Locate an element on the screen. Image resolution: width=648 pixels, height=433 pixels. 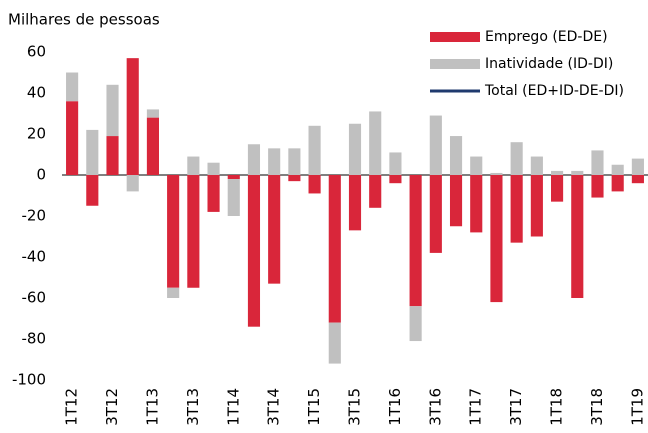
x-tick-label: 1T14 is located at coordinates (233, 407).